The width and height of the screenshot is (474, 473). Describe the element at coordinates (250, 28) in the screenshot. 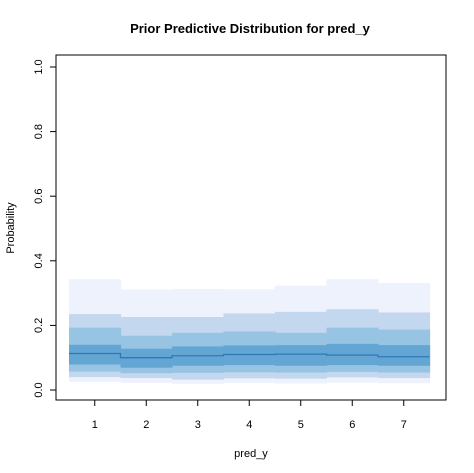

I see `chart-title: Prior Predictive Distribution for pred_y` at that location.